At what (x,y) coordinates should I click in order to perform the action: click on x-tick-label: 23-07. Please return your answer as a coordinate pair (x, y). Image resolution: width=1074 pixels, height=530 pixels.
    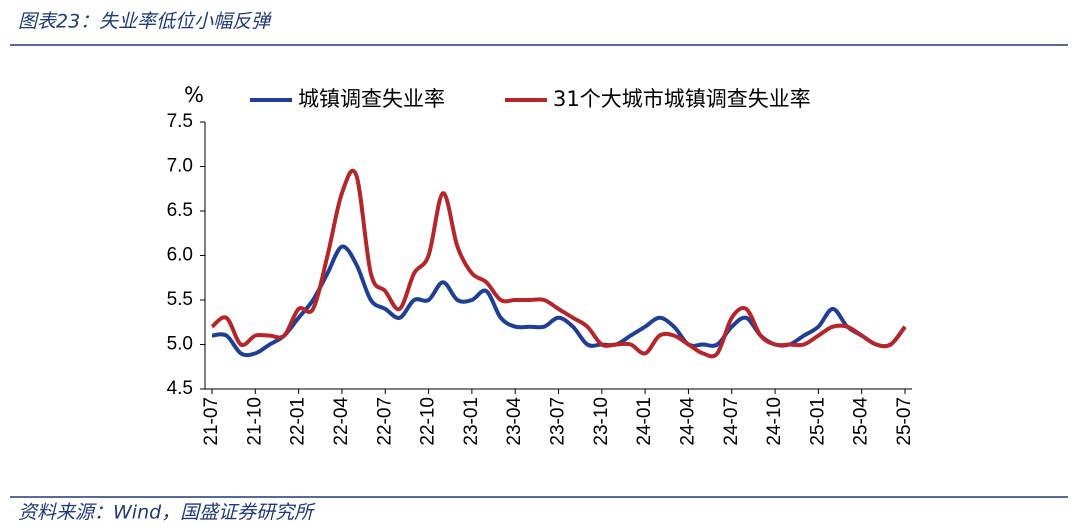
    Looking at the image, I should click on (558, 421).